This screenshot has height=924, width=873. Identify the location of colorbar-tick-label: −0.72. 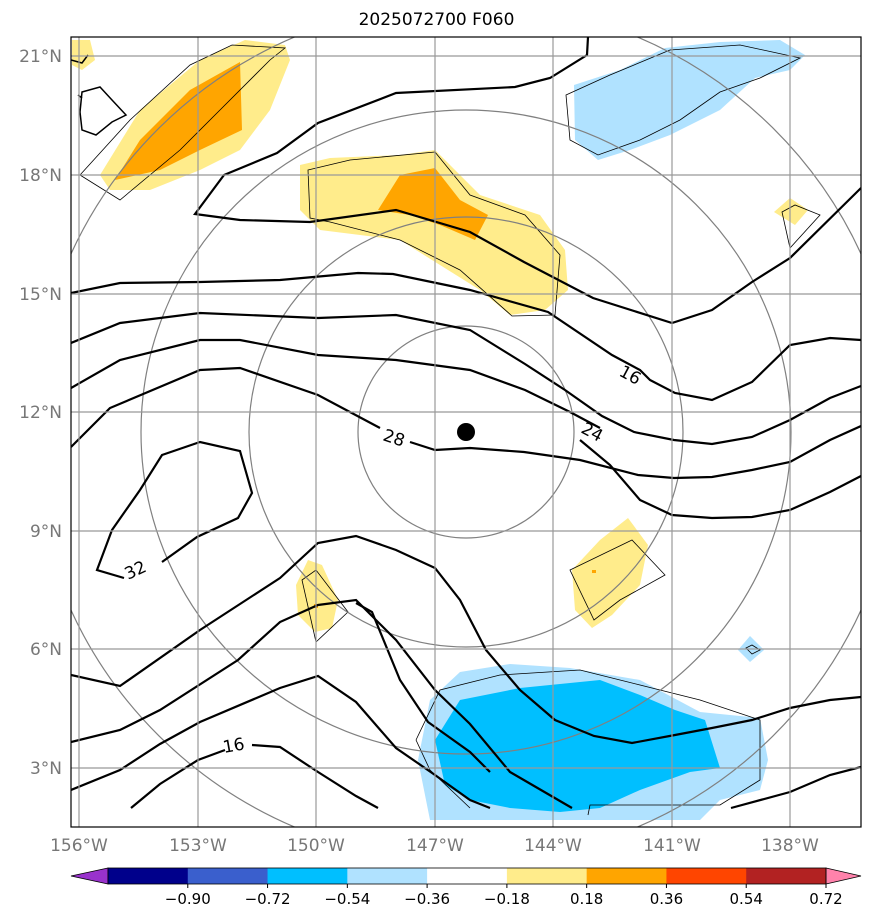
(268, 899).